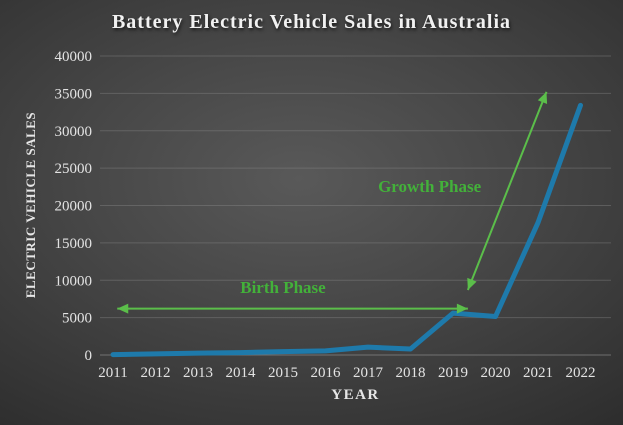 The image size is (623, 425). Describe the element at coordinates (156, 373) in the screenshot. I see `x-tick-label-2012: 2012` at that location.